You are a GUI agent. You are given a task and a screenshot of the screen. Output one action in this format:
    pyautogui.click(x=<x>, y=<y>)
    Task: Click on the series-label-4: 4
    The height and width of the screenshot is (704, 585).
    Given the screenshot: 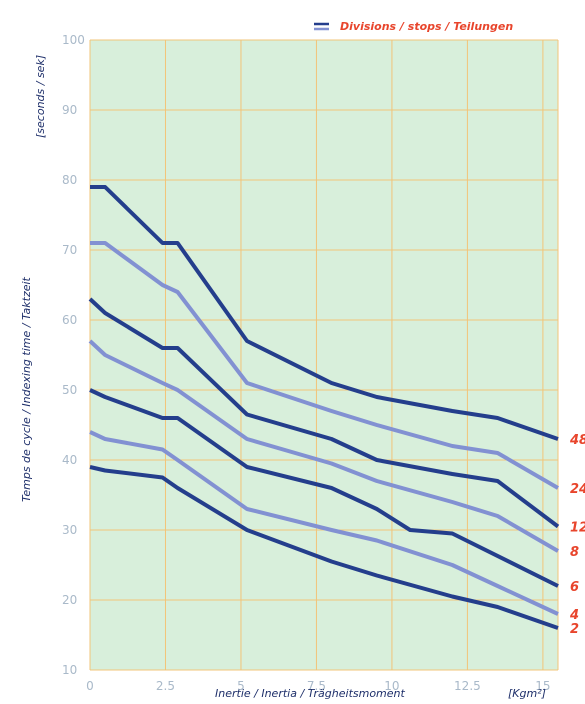 What is the action you would take?
    pyautogui.click(x=574, y=615)
    